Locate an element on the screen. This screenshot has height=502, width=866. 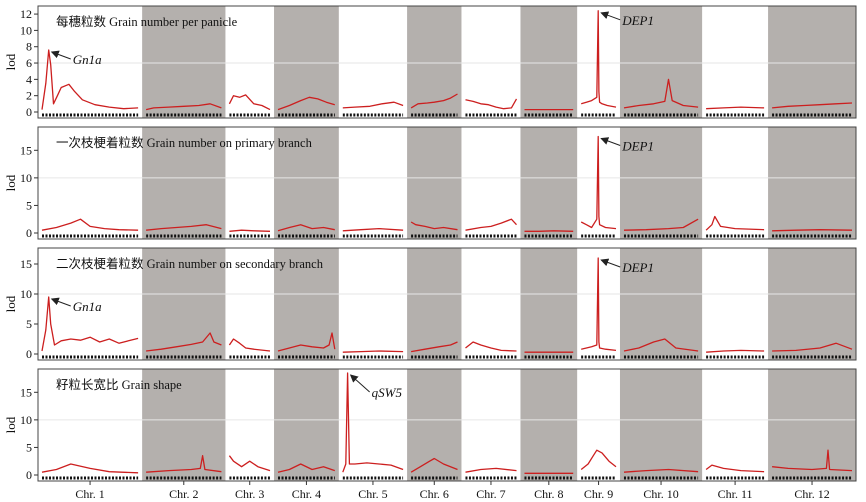
chromosome-label: Chr. 1 is located at coordinates (89, 494).